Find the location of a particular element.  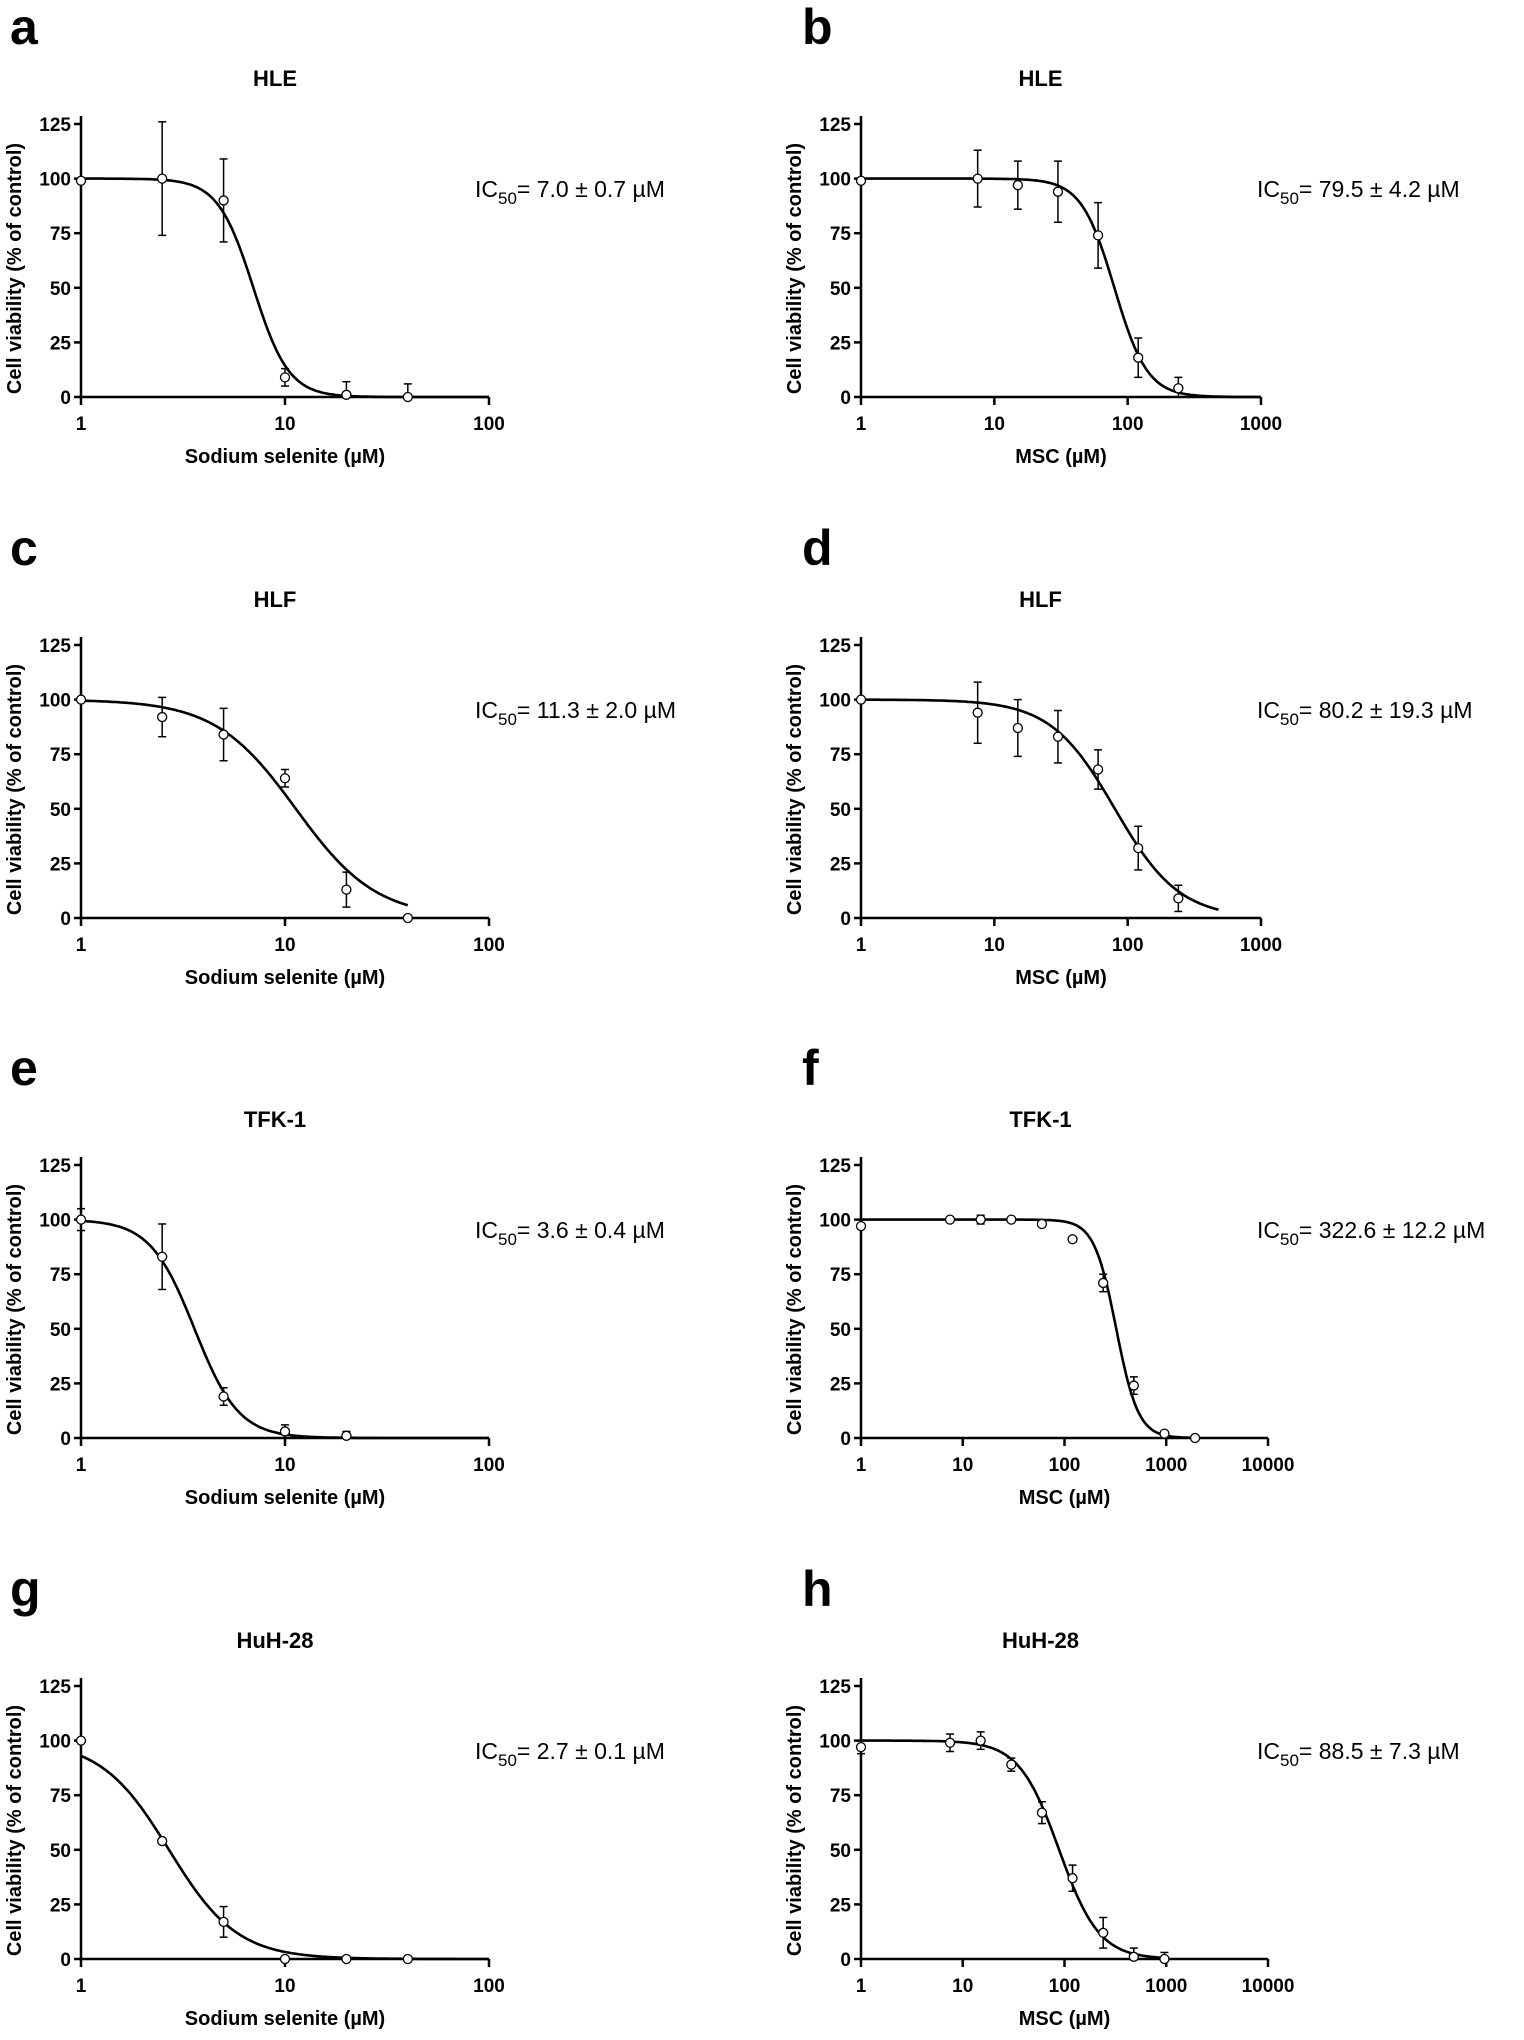

ic50-label: IC50= 88.5 ± 7.3 µM is located at coordinates (1358, 1754).